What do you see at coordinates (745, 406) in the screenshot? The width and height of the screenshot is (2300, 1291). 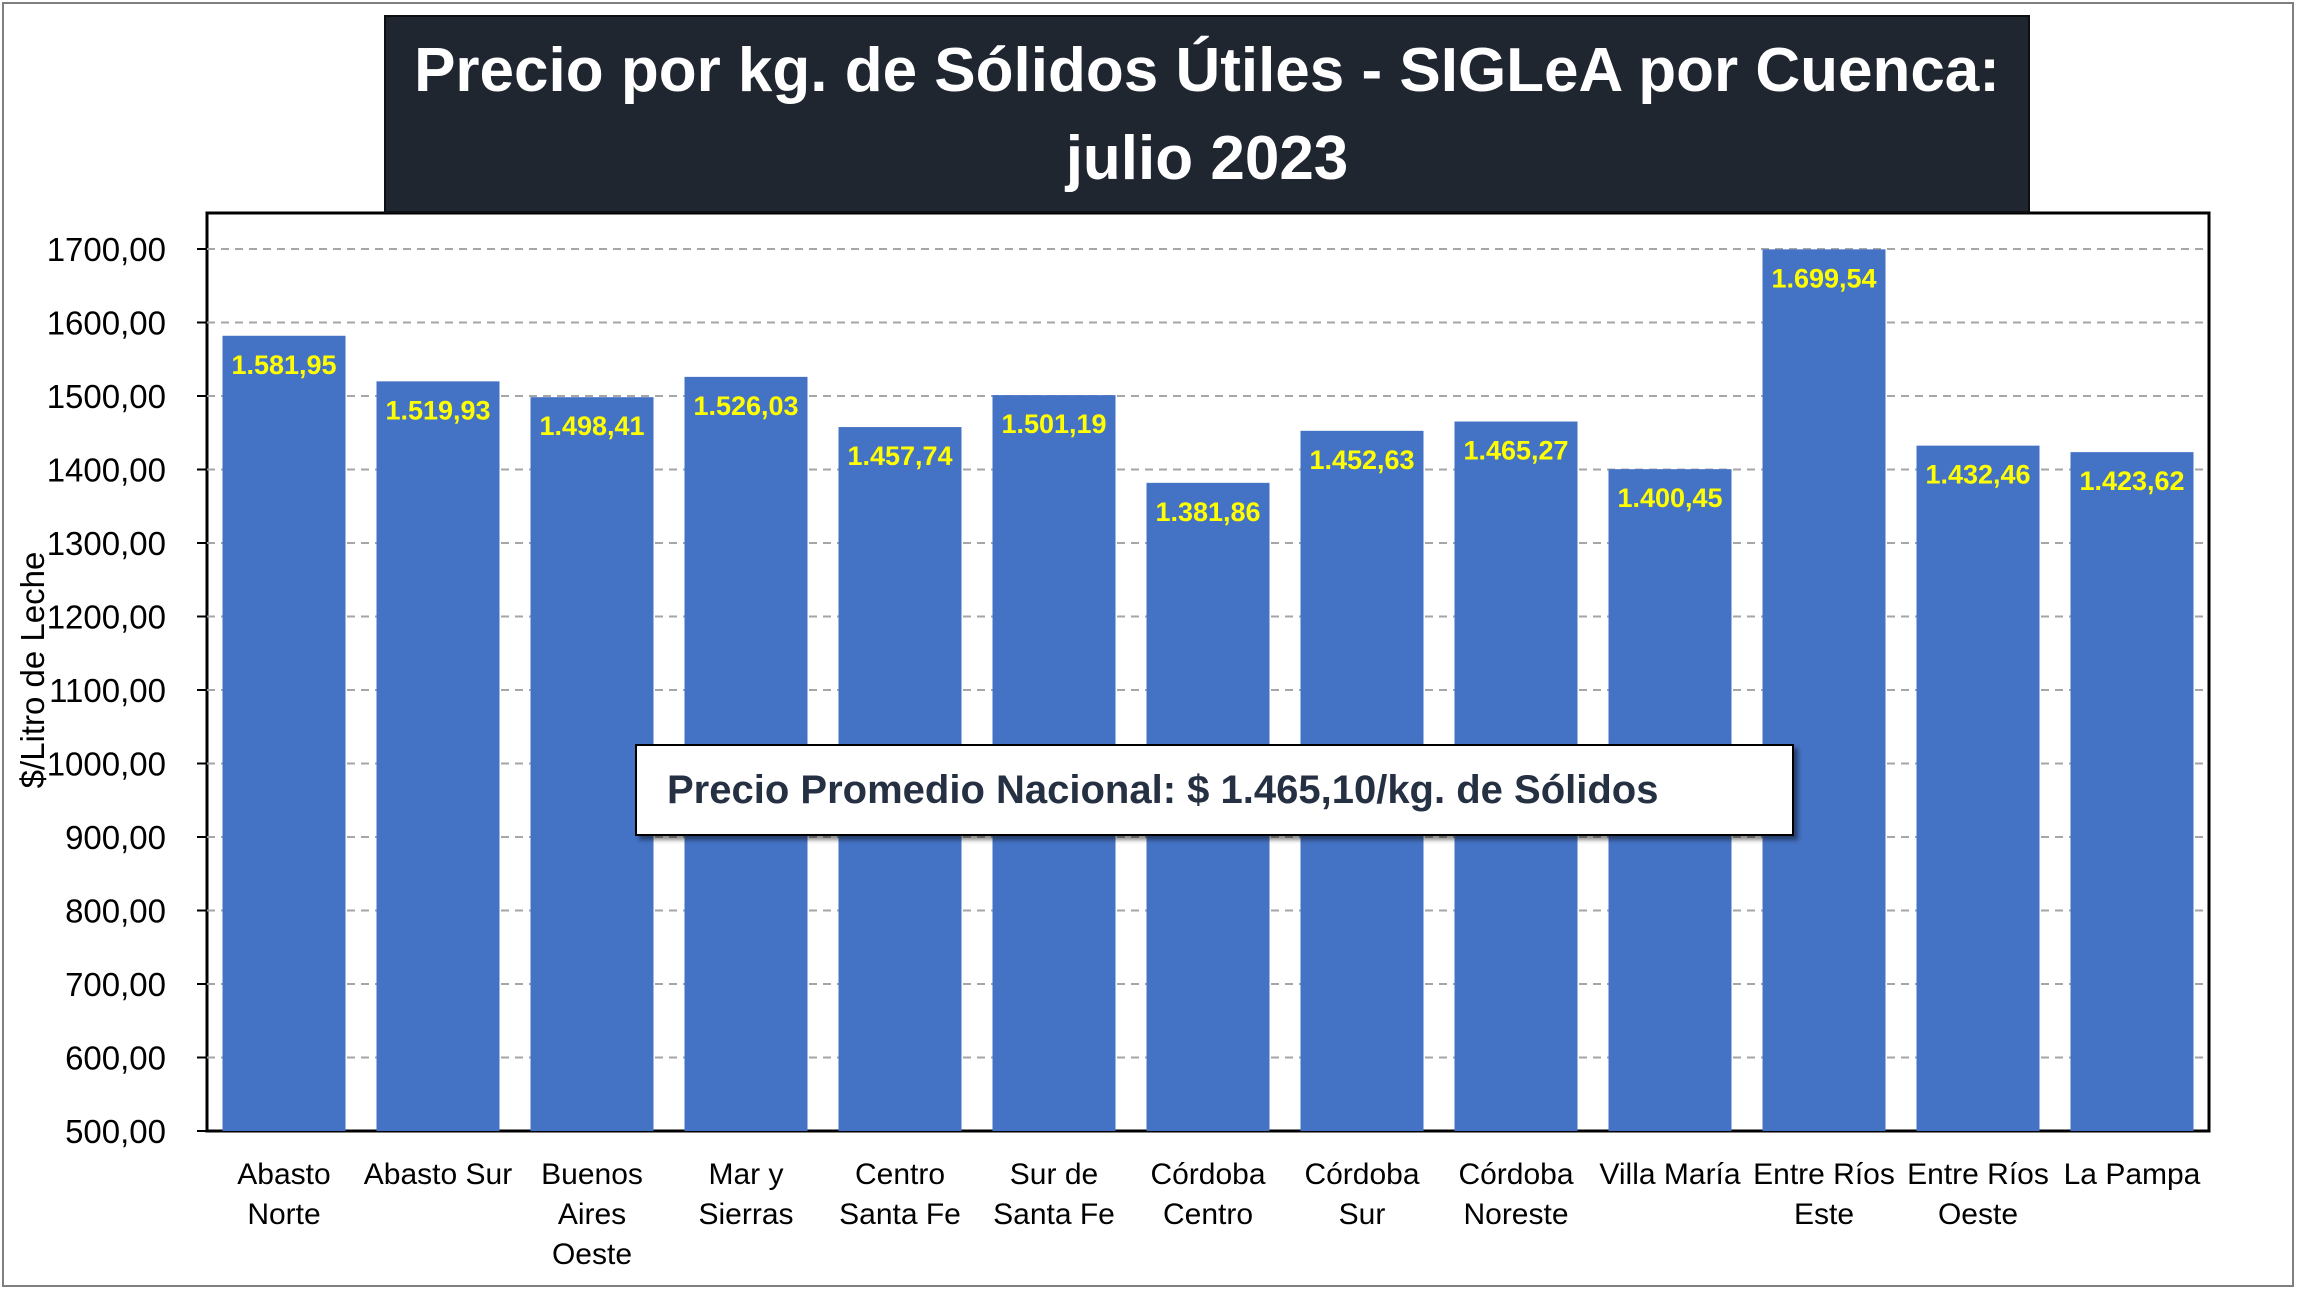 I see `data-label: 1.526,03` at bounding box center [745, 406].